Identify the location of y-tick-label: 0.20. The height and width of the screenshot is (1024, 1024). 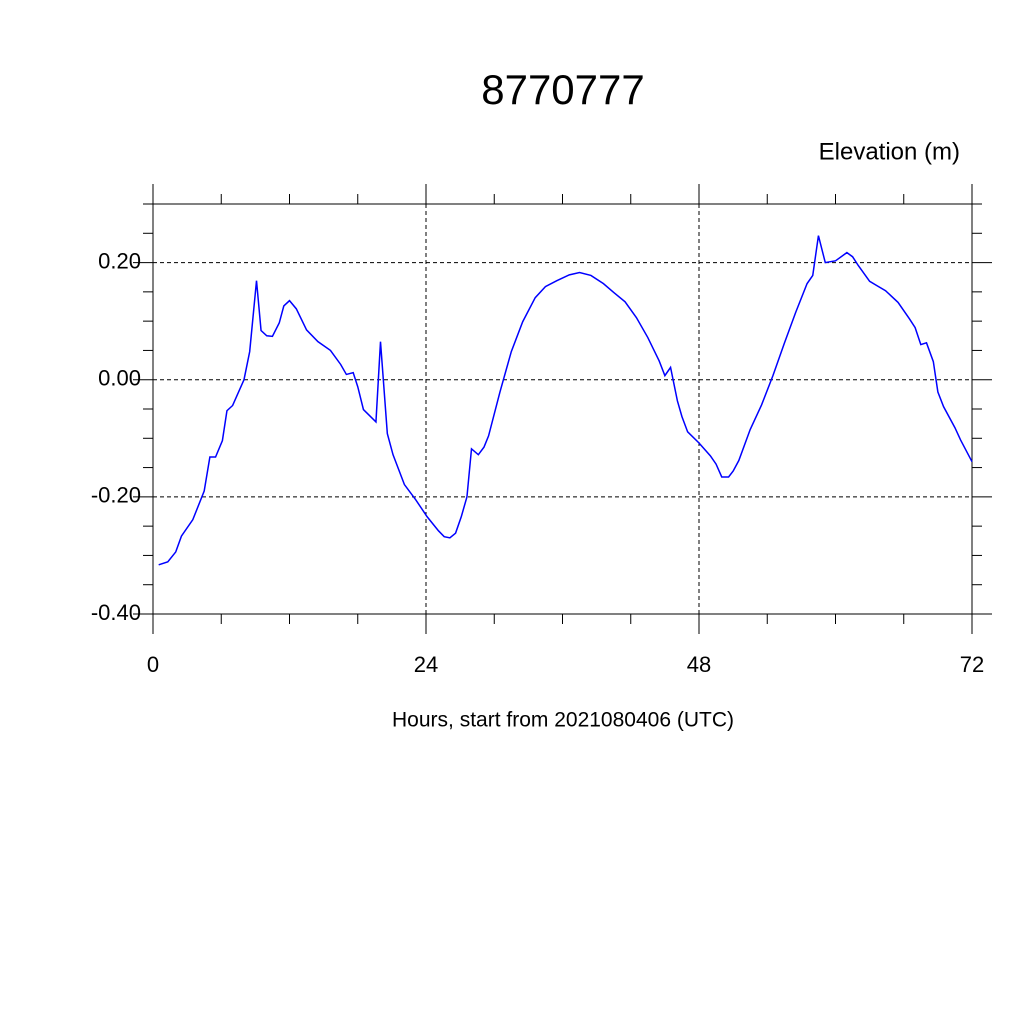
(119, 260).